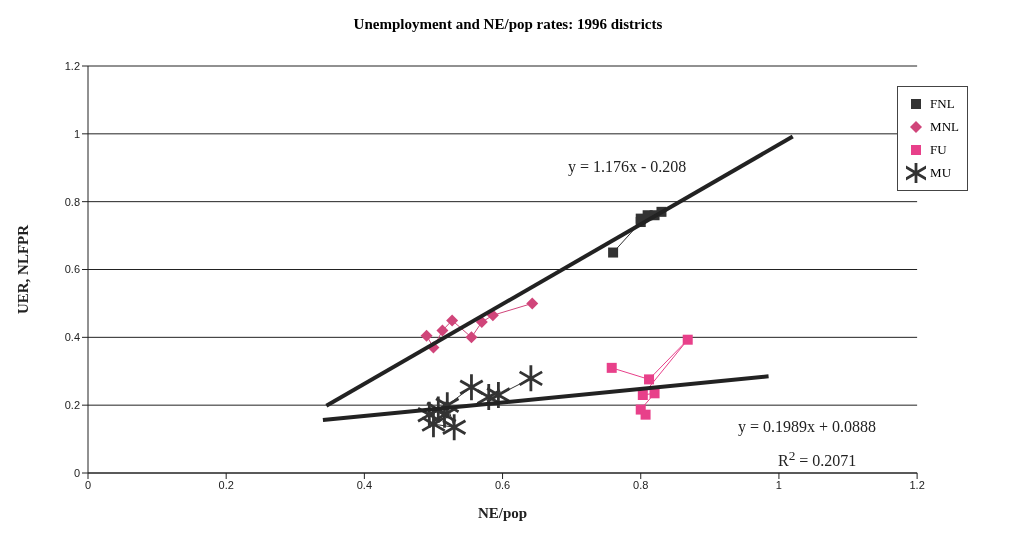 This screenshot has width=1021, height=551. Describe the element at coordinates (917, 484) in the screenshot. I see `x-tick-label: 1.2` at that location.